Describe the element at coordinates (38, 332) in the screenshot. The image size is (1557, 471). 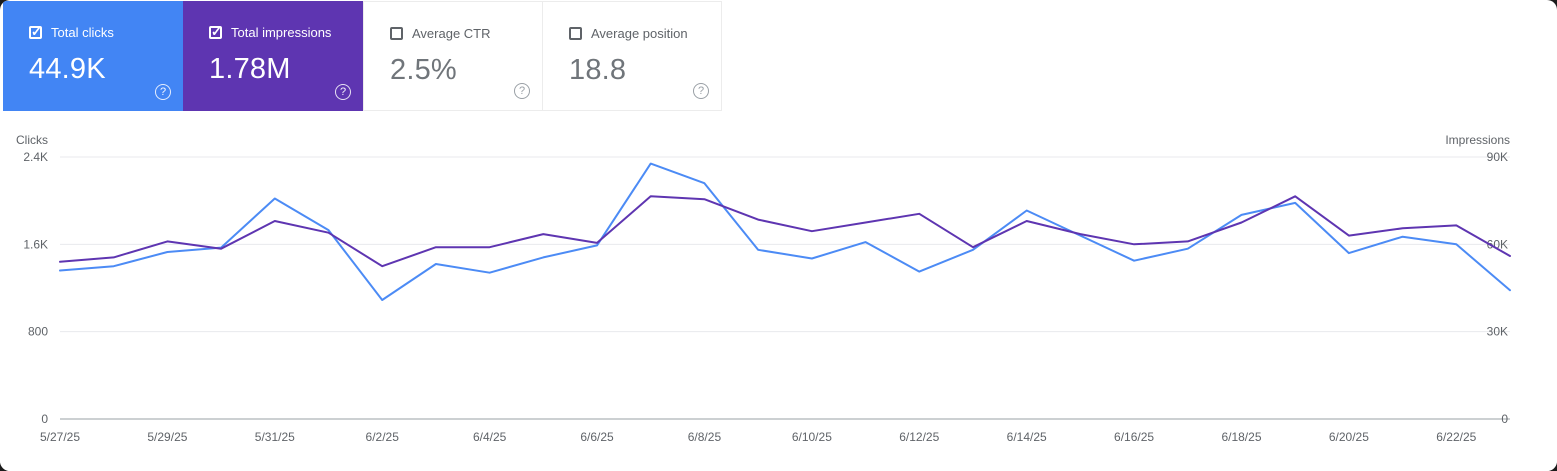
I see `svg-text: 800` at that location.